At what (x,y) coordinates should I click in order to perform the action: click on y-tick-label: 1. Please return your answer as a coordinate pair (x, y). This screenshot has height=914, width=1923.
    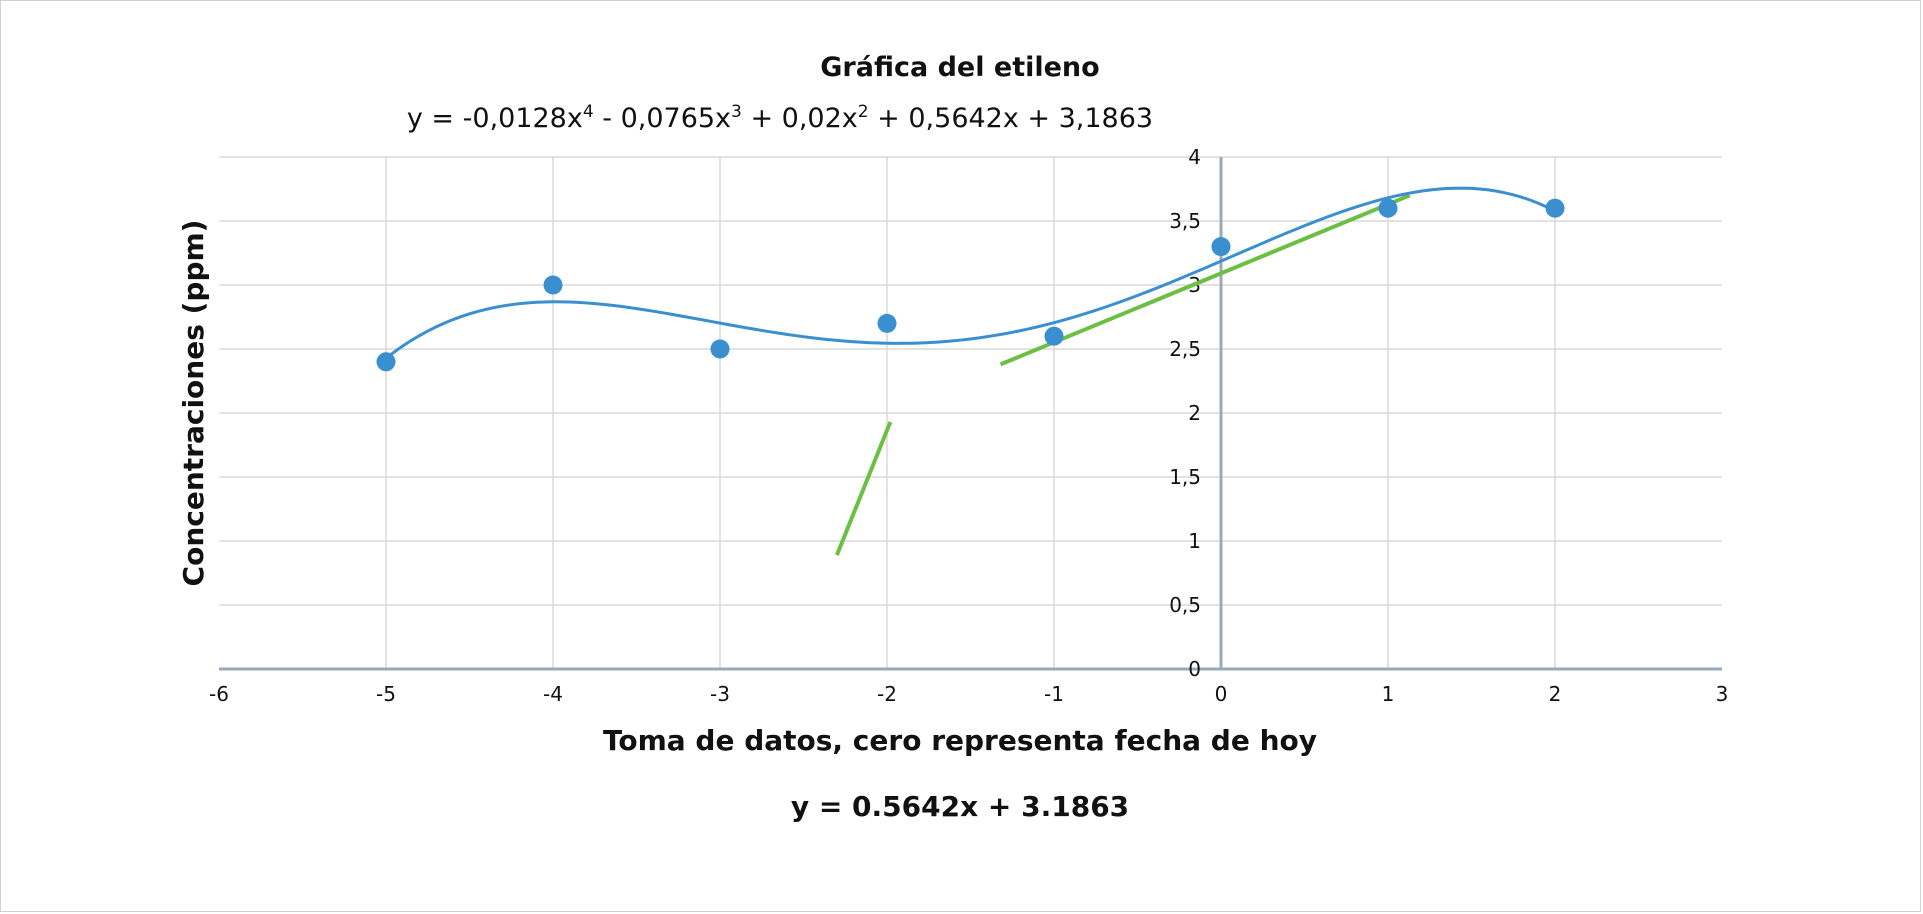
    Looking at the image, I should click on (1194, 541).